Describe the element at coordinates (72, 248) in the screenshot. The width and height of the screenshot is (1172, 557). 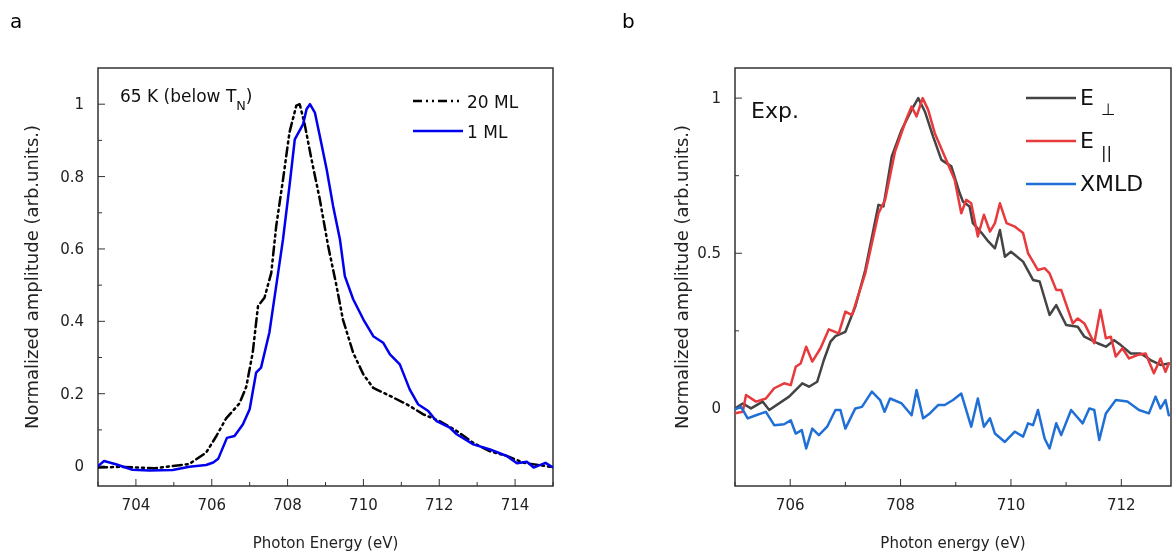
I see `y-tick-label: 0.6` at that location.